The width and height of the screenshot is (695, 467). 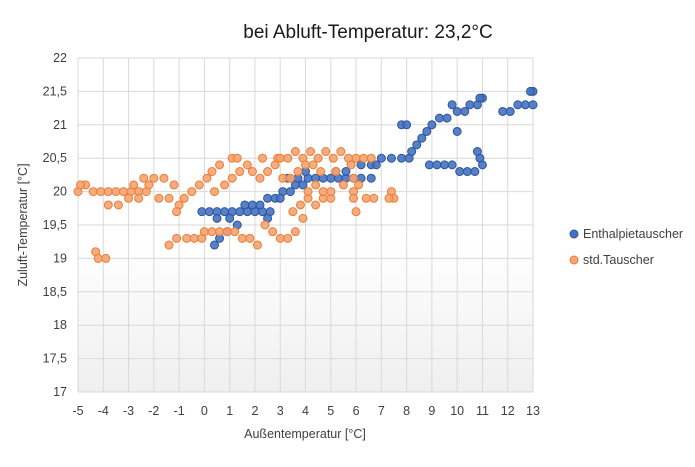 I want to click on y-tick-label: 22, so click(x=60, y=58).